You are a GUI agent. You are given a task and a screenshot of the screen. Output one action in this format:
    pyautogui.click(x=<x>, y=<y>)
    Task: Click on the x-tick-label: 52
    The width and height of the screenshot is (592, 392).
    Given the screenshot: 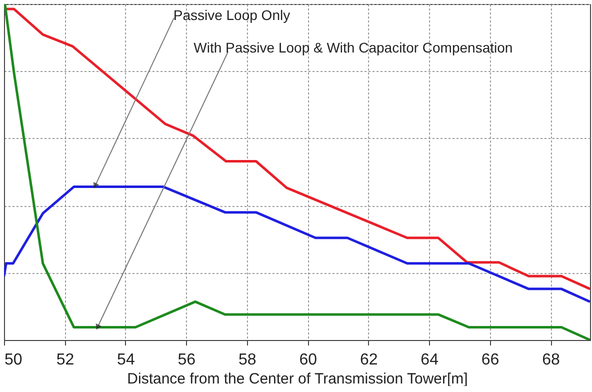 What is the action you would take?
    pyautogui.click(x=65, y=360)
    